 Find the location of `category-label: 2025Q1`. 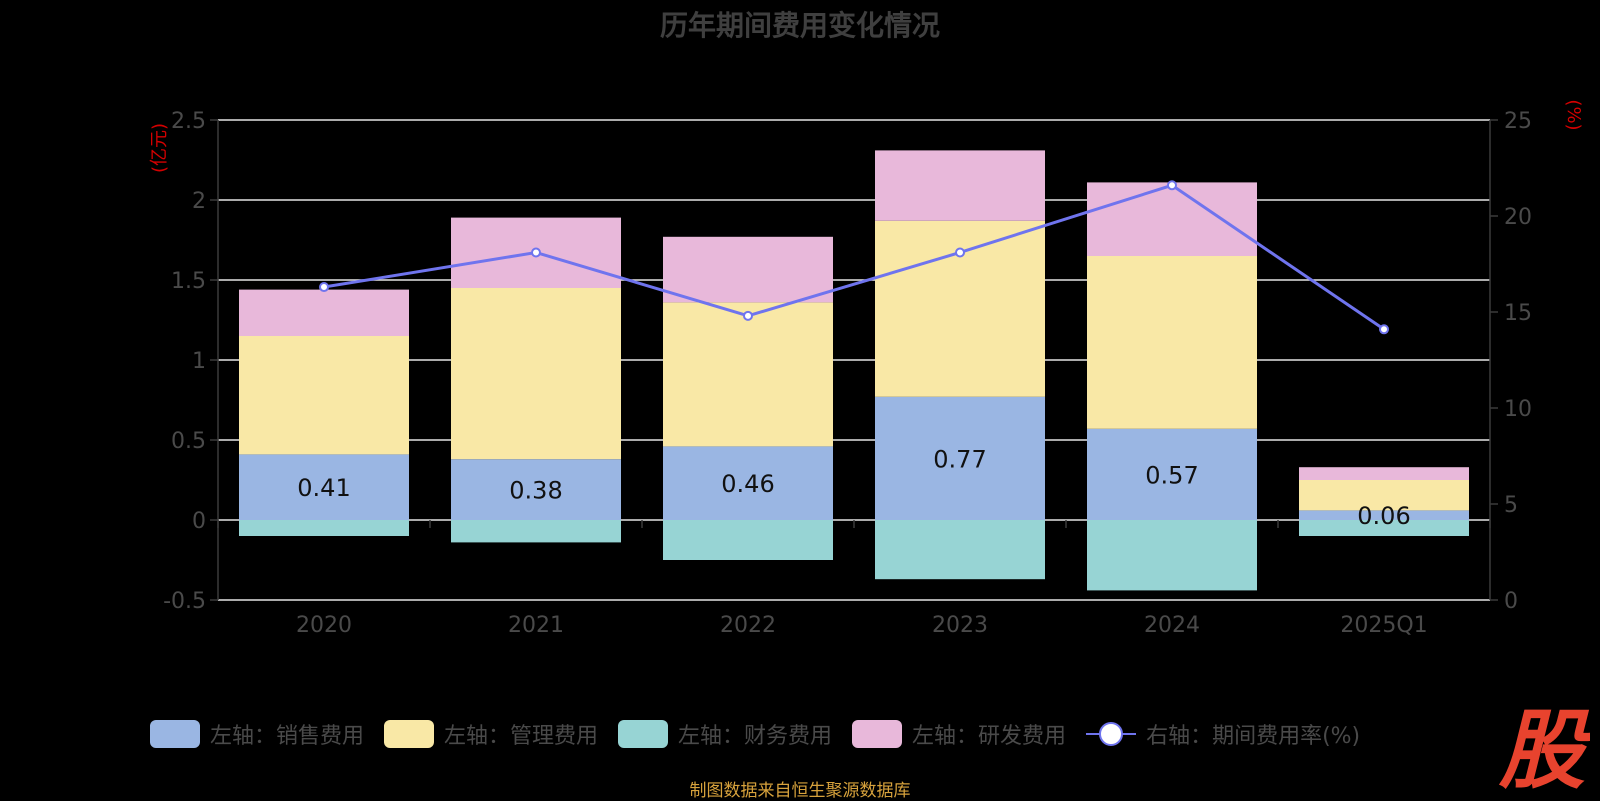

category-label: 2025Q1 is located at coordinates (1383, 625).